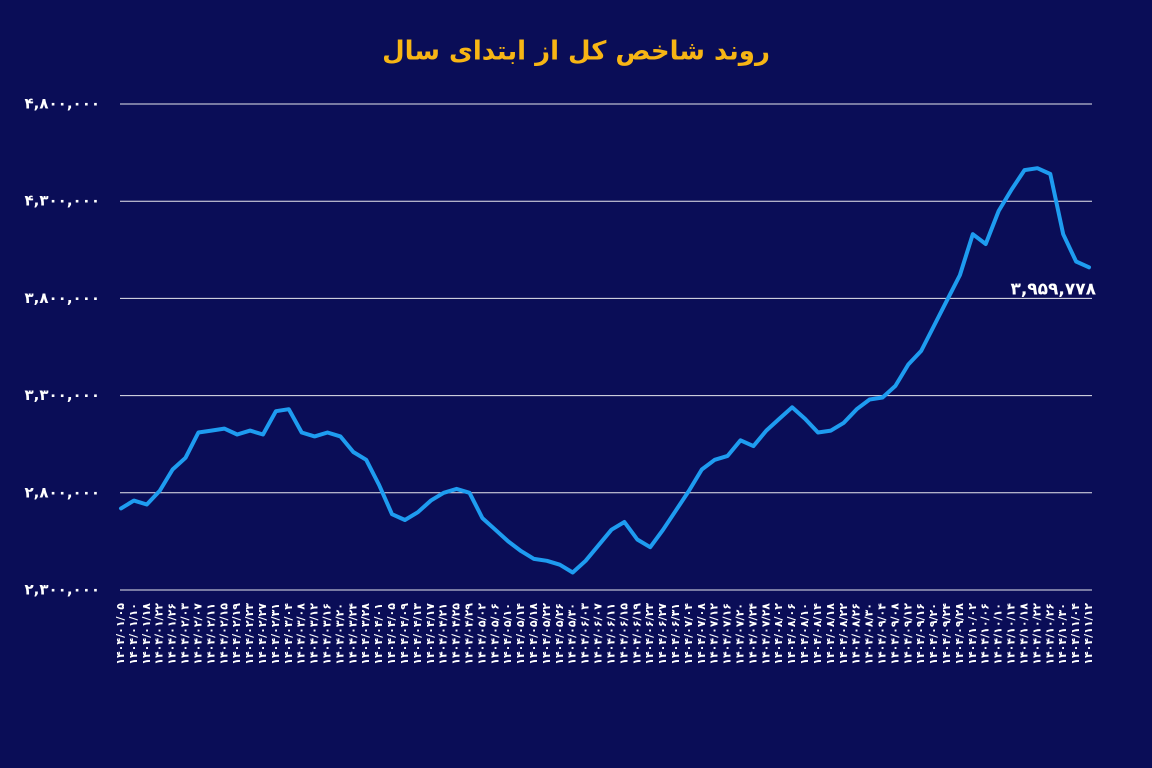 The width and height of the screenshot is (1152, 768). I want to click on x-tick-label: ۱۴۰۴/۰۶/۰۷, so click(598, 634).